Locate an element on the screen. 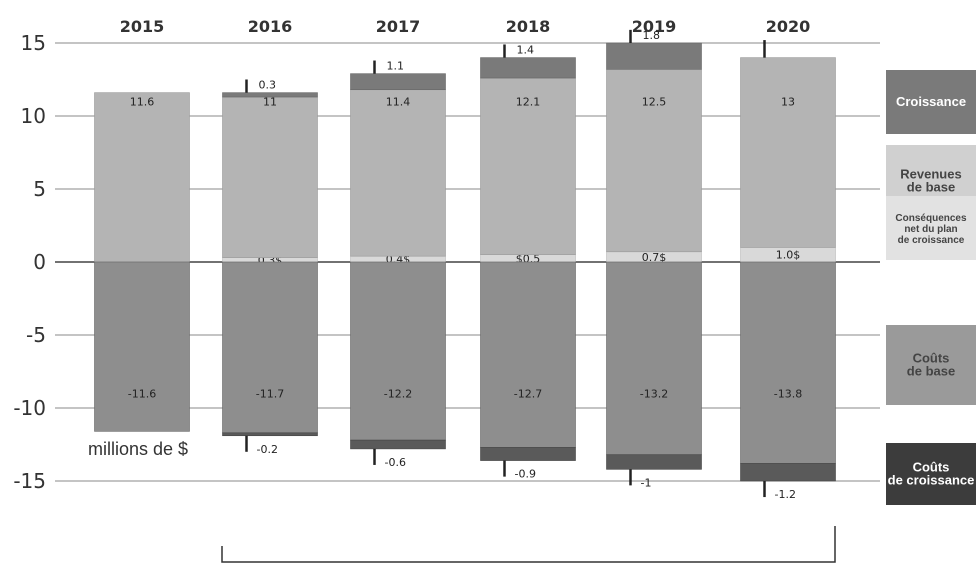 This screenshot has height=567, width=976. legend-item: Conséquences net du plan de croissance is located at coordinates (931, 229).